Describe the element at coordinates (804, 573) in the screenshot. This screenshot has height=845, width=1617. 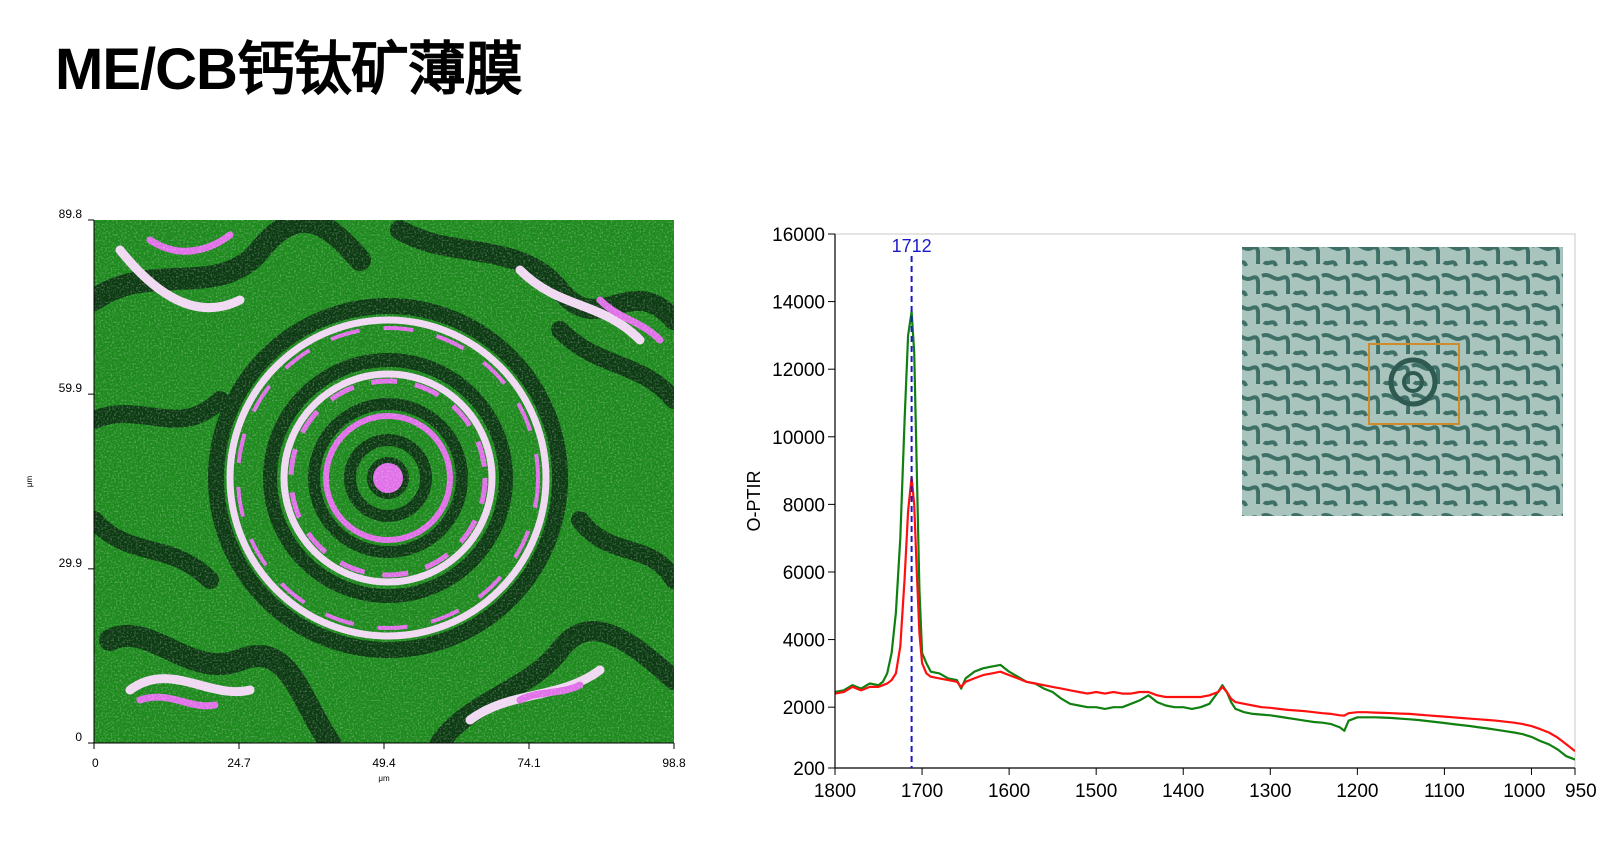
I see `spectrum-y-tick-label: 6000` at that location.